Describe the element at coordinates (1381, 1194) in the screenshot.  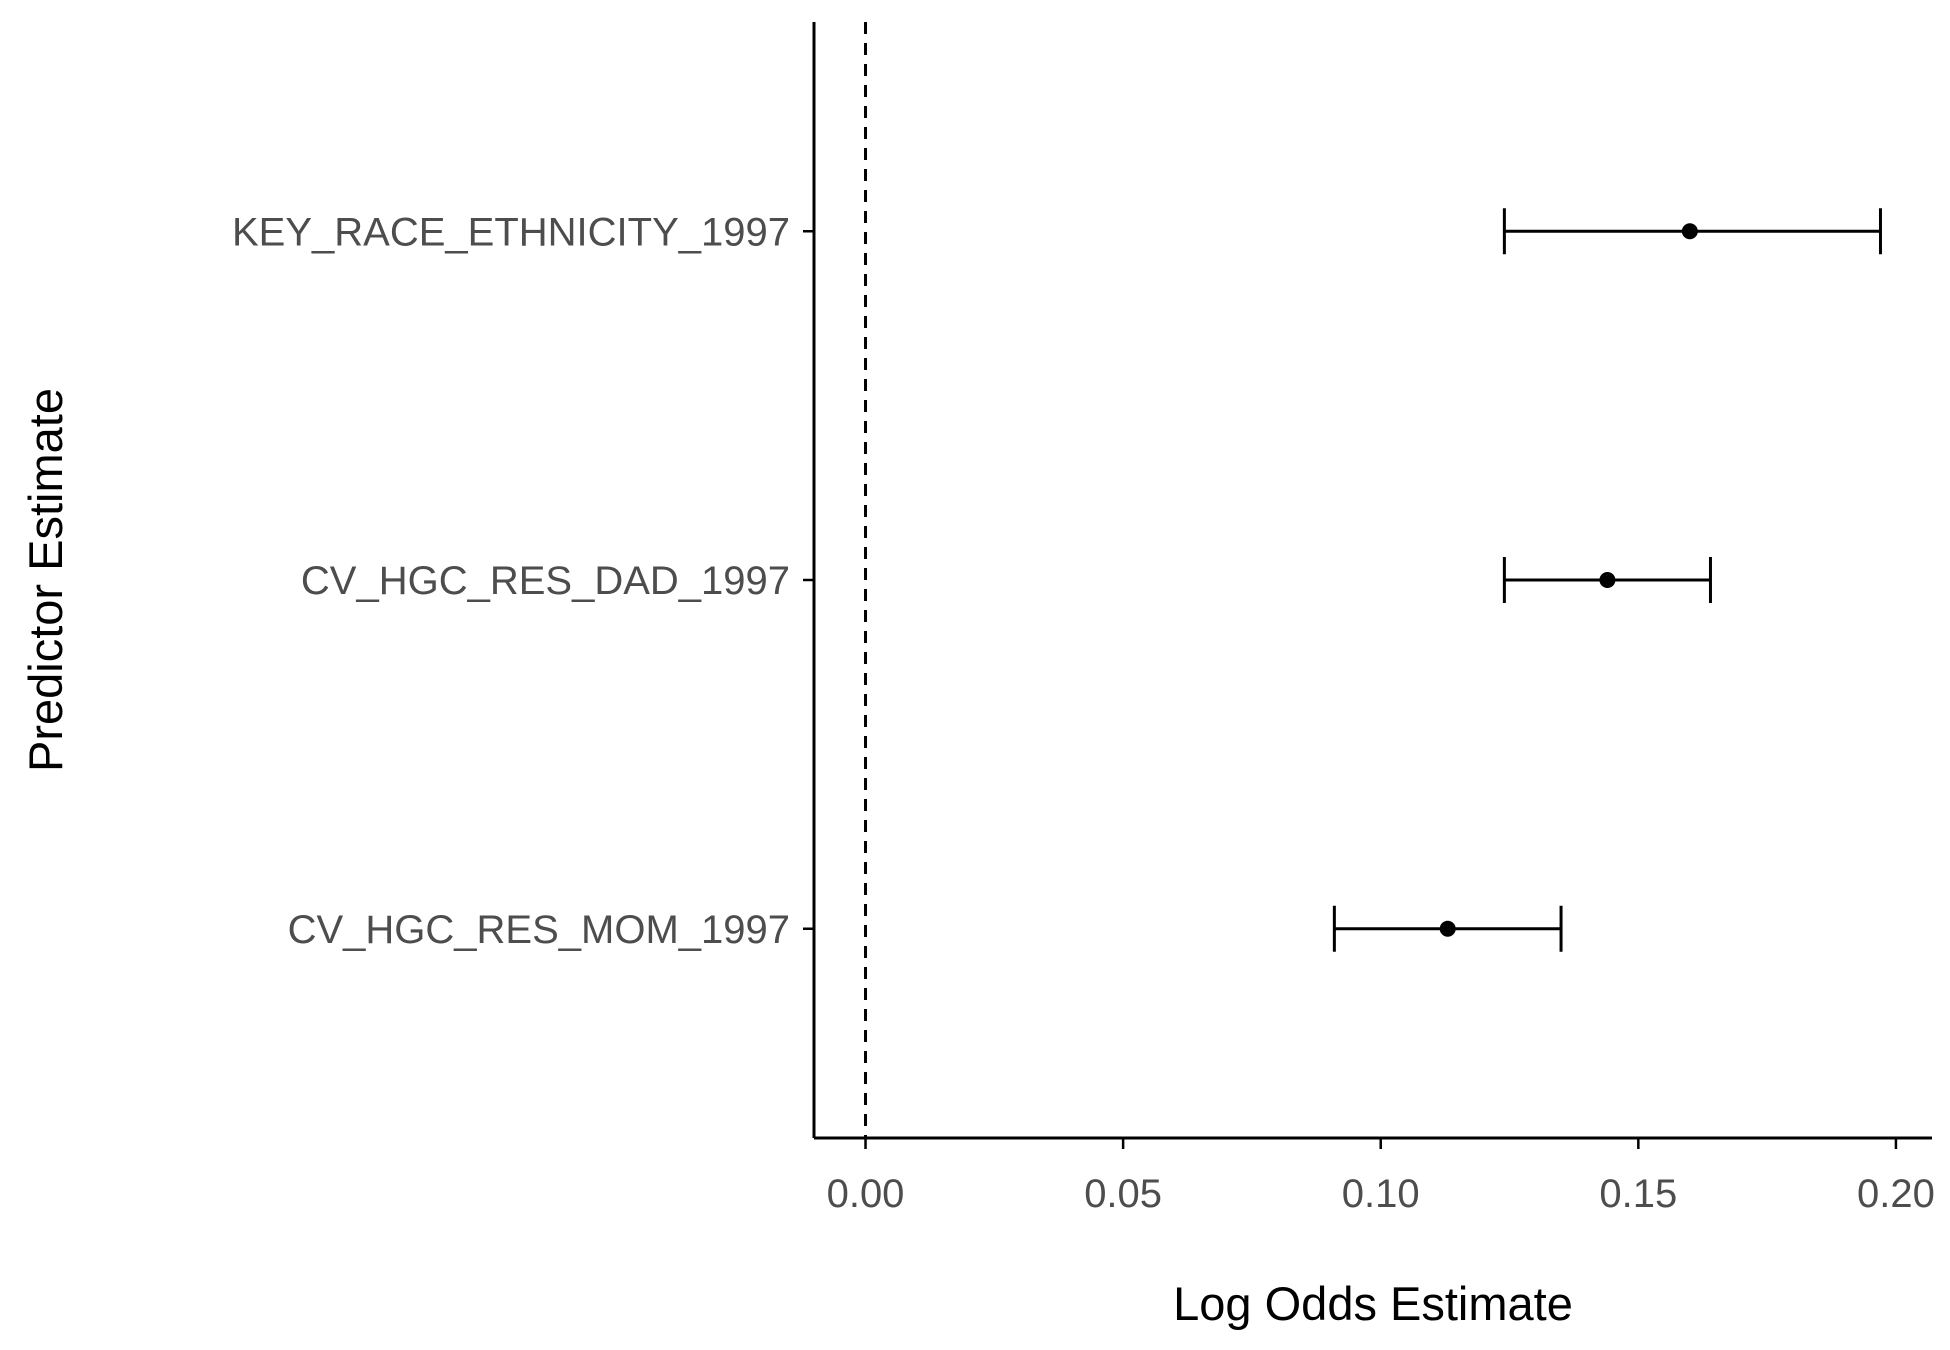
I see `x-tick-label: 0.10` at that location.